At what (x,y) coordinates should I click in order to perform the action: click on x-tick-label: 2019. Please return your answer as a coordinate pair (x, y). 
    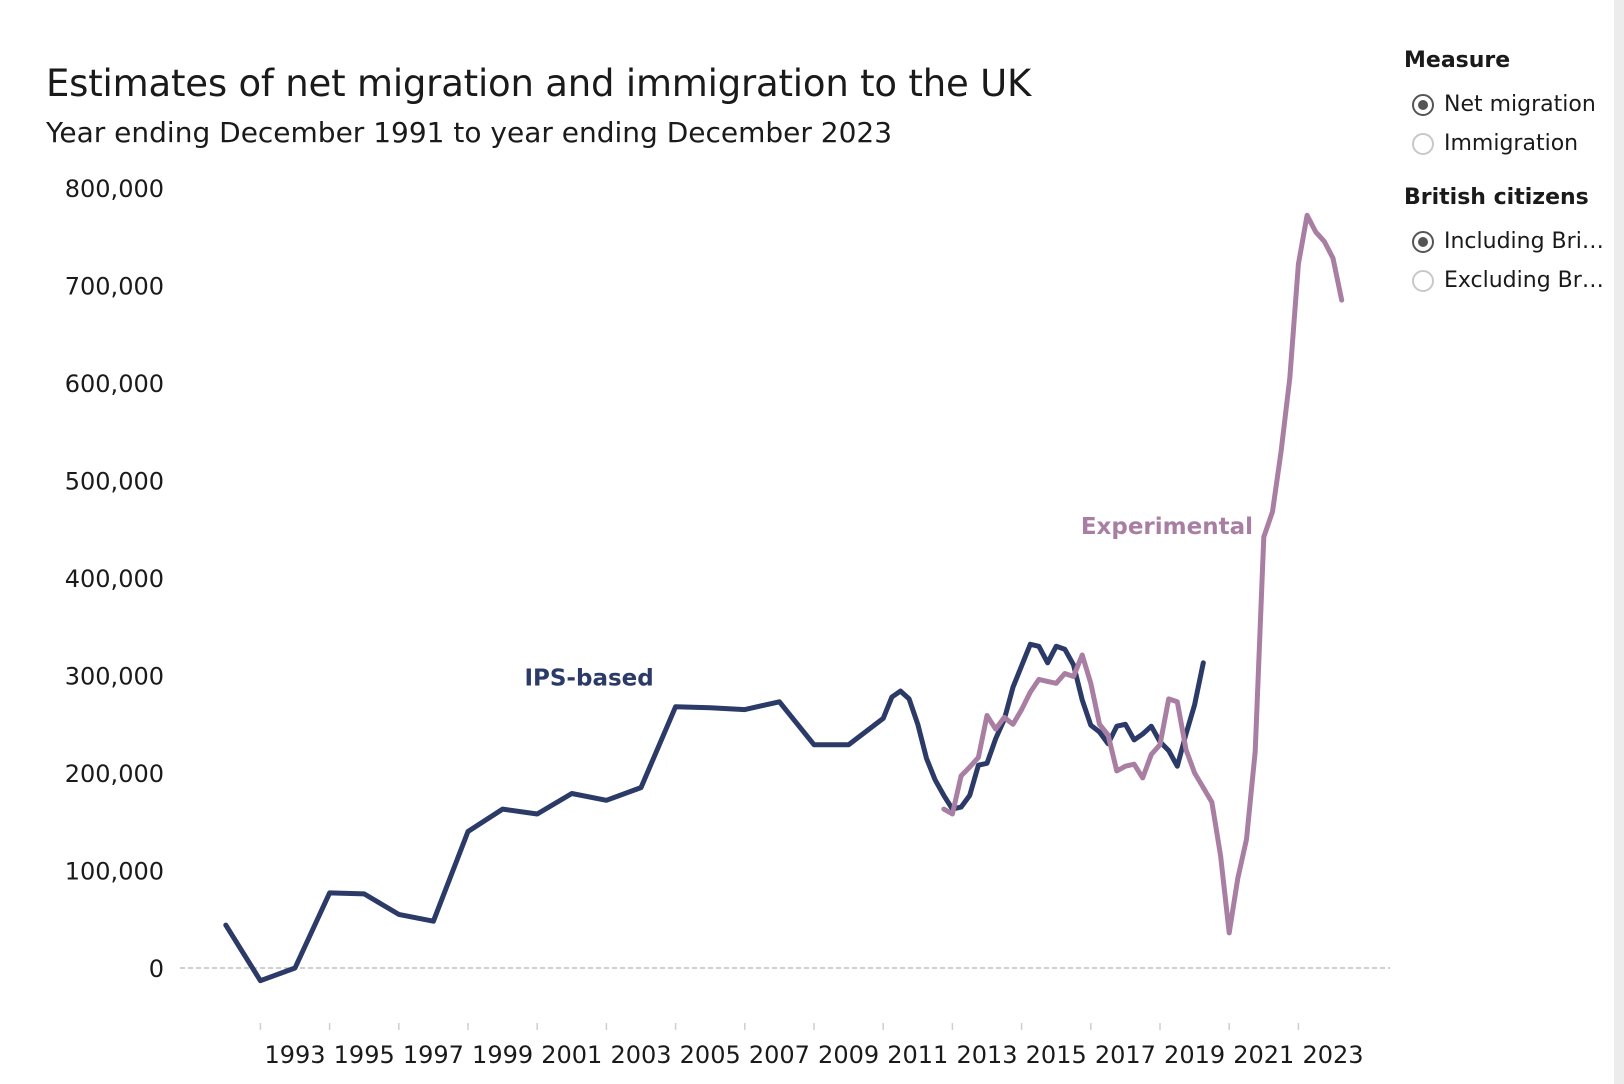
    Looking at the image, I should click on (1194, 1055).